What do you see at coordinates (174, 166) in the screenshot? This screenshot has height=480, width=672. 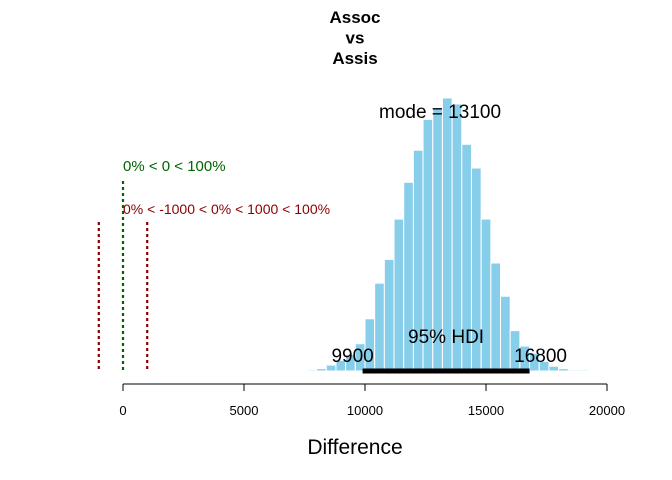 I see `comparison-label: 0% < 0 < 100%` at bounding box center [174, 166].